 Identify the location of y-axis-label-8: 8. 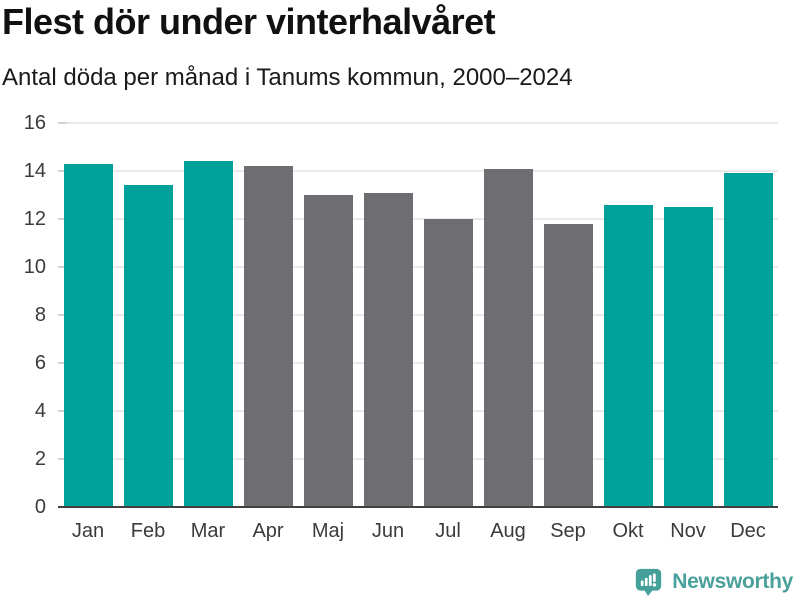
(40, 315).